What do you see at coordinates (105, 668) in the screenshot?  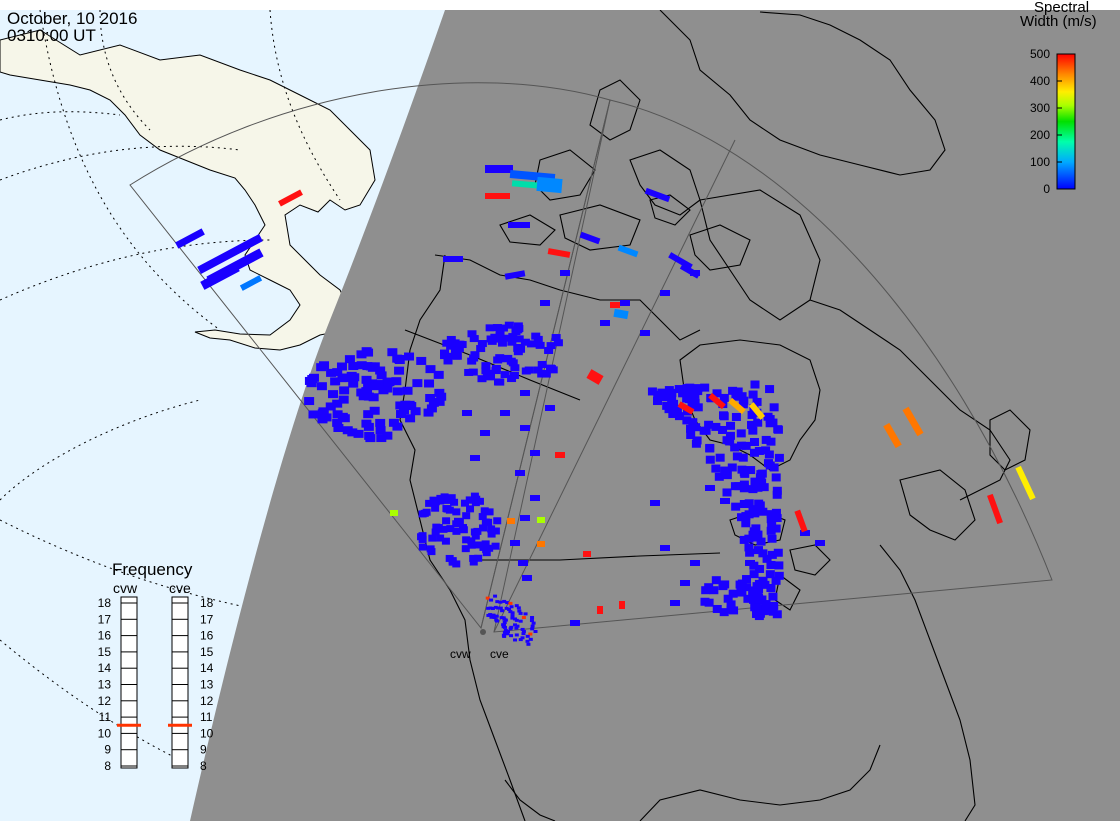 I see `frequency-tick-label: 14` at bounding box center [105, 668].